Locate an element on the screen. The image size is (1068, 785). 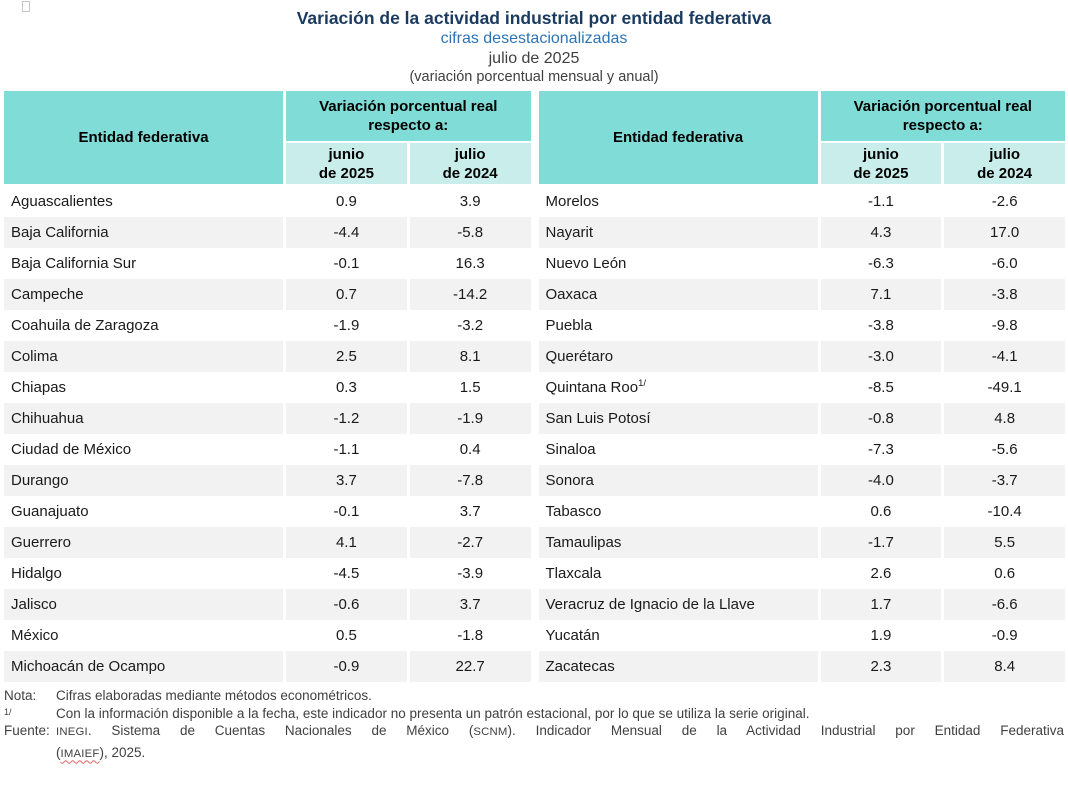
table-row: Sinaloa -7.3 -5.6 is located at coordinates (802, 449).